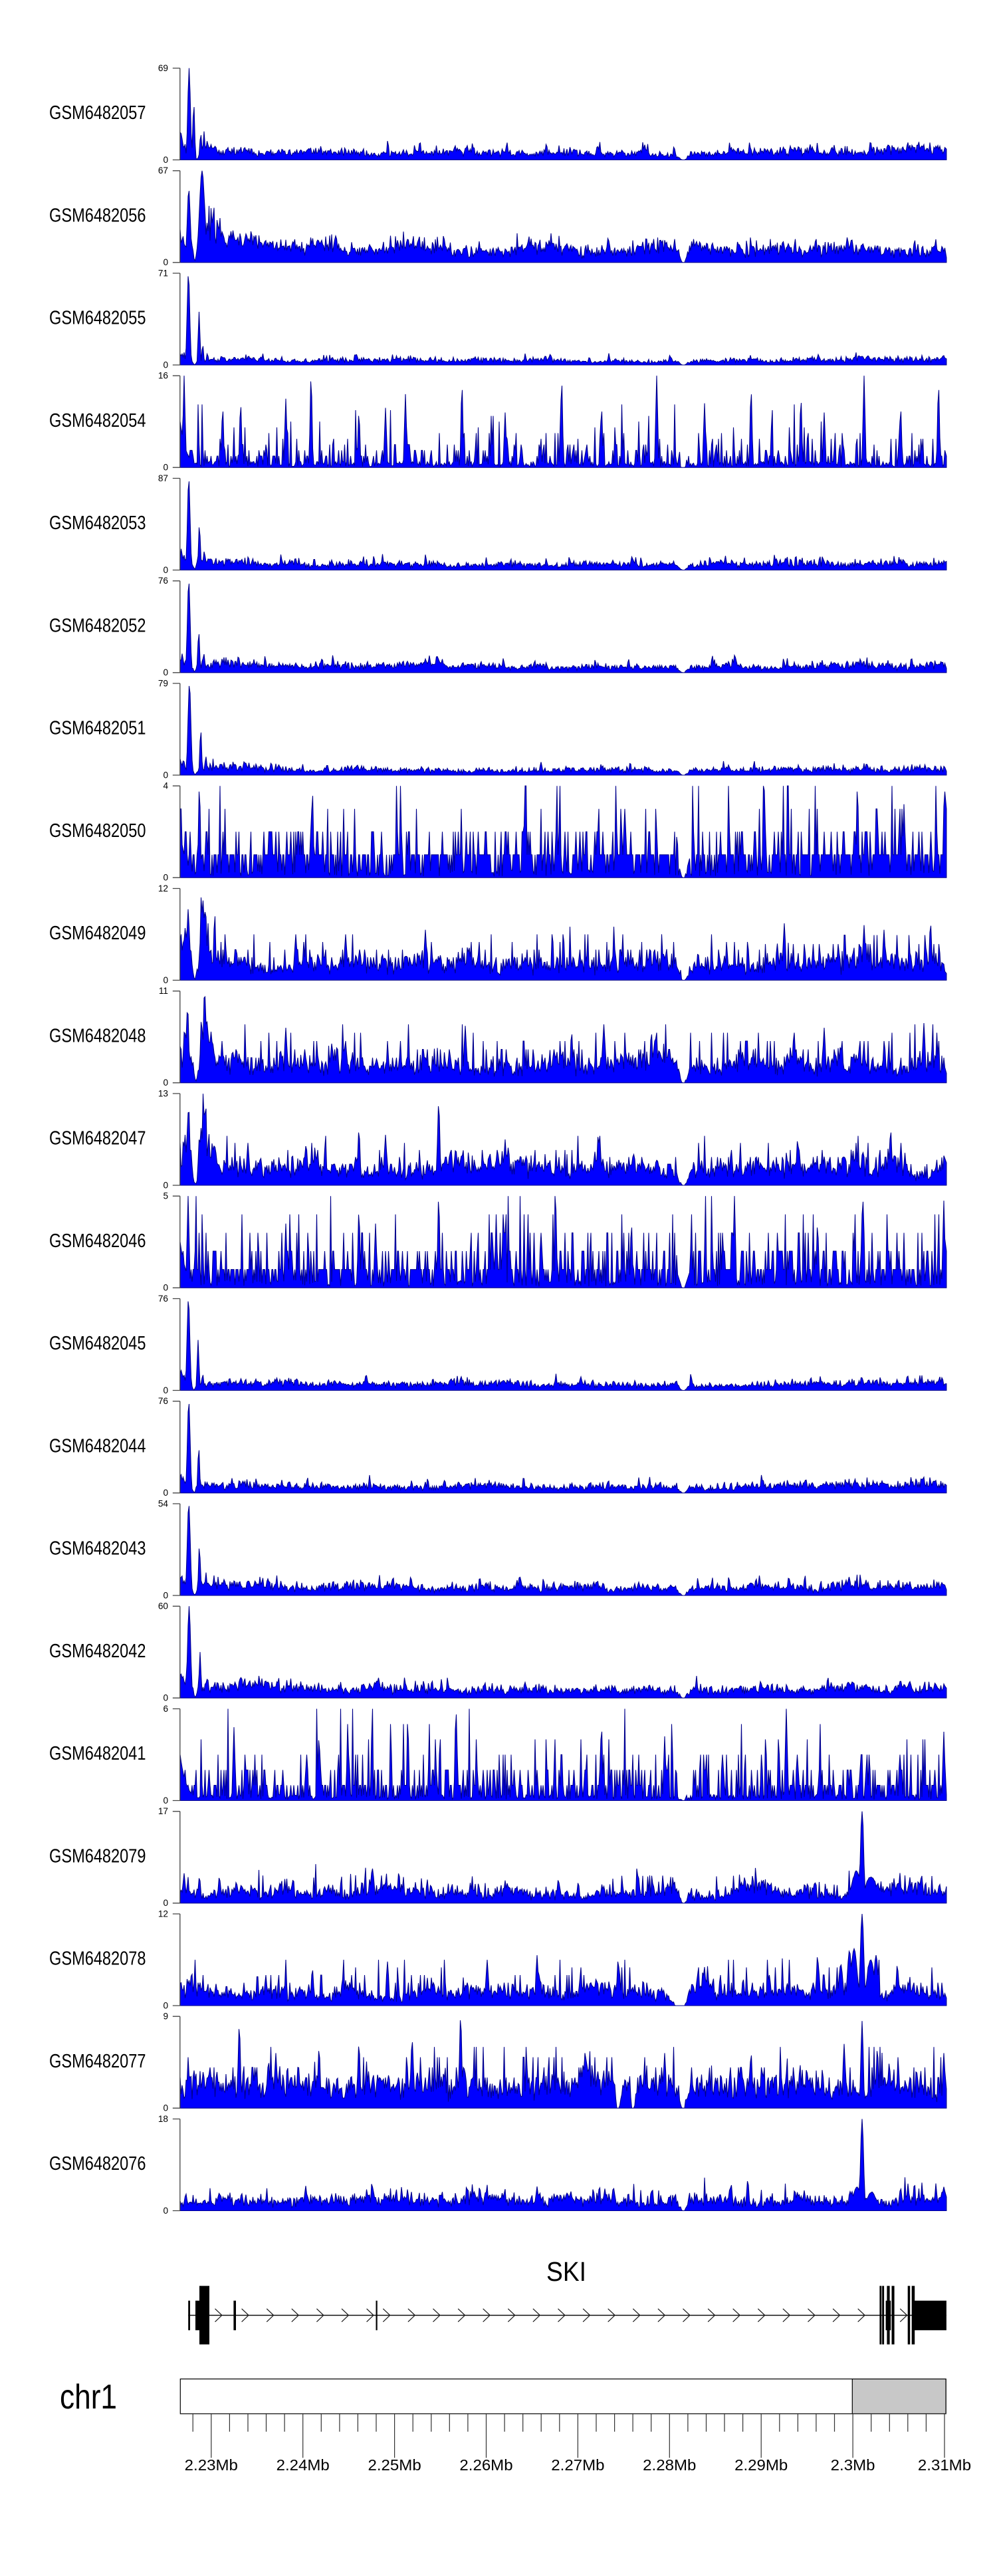 This screenshot has height=2576, width=997. Describe the element at coordinates (669, 2465) in the screenshot. I see `svg-text: 2.28Mb` at that location.